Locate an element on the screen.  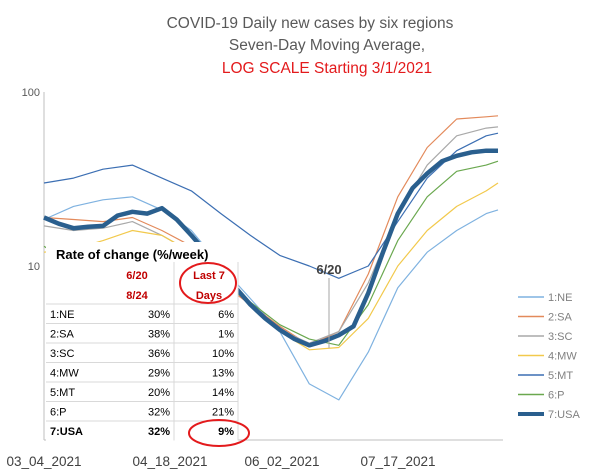
table-col1-head2: 8/24 is located at coordinates (137, 296).